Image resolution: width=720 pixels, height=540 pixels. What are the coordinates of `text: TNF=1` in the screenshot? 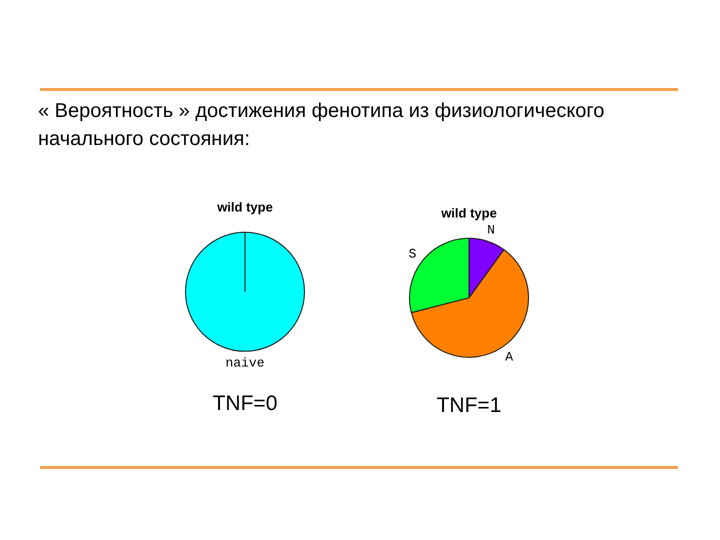 It's located at (469, 406).